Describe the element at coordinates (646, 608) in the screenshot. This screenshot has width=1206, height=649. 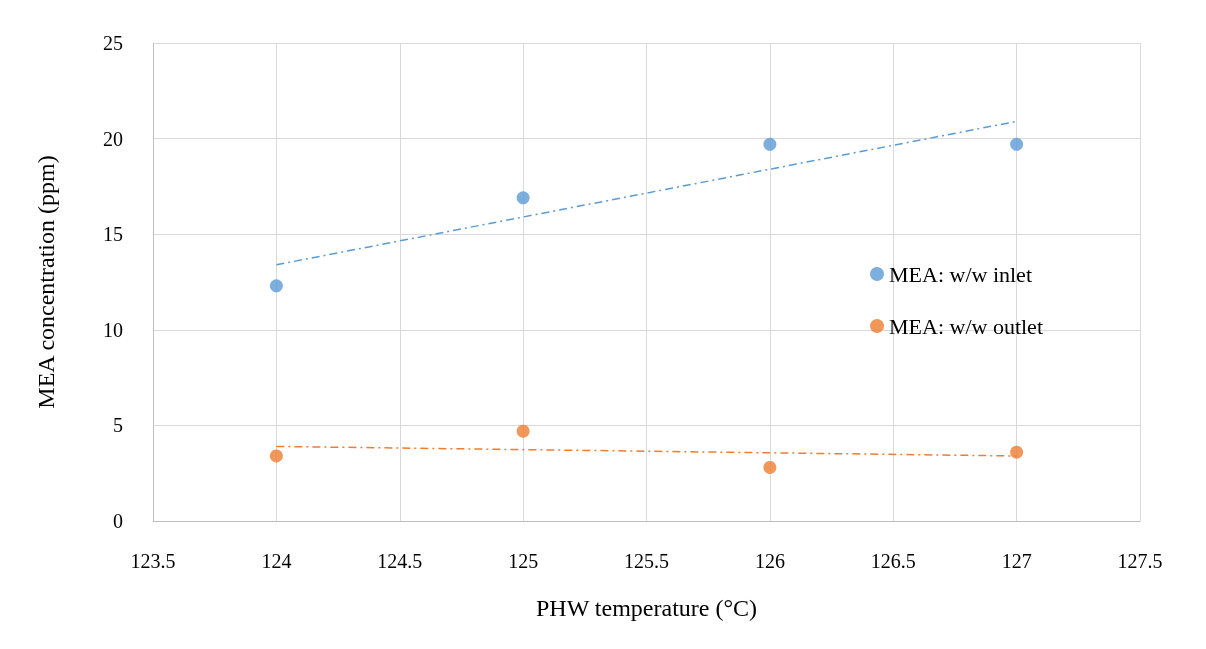
I see `x-axis-title: PHW temperature (°C)` at that location.